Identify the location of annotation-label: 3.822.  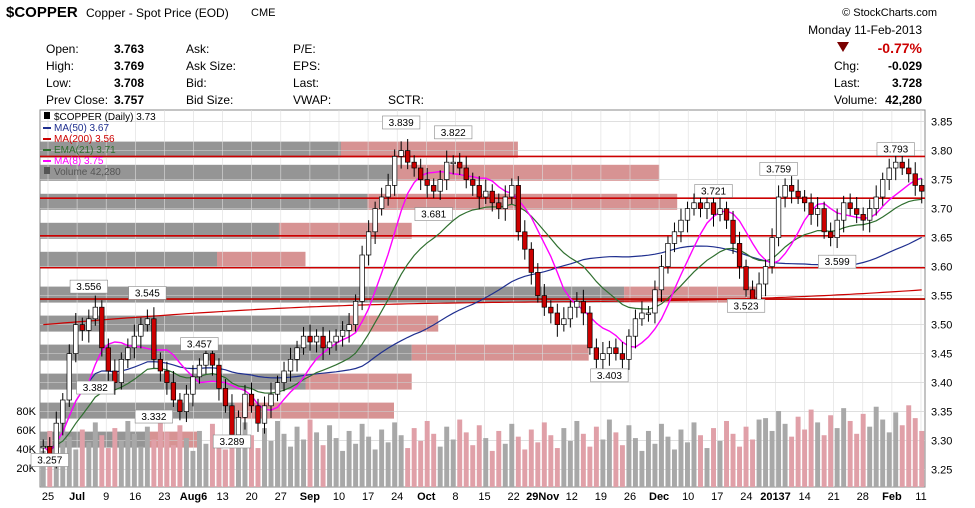
(453, 133).